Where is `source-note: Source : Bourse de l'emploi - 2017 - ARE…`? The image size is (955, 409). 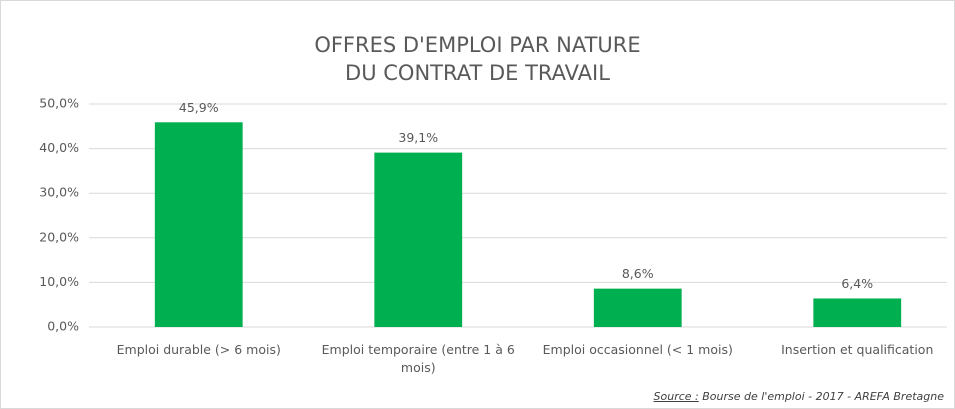 source-note: Source : Bourse de l'emploi - 2017 - ARE… is located at coordinates (799, 396).